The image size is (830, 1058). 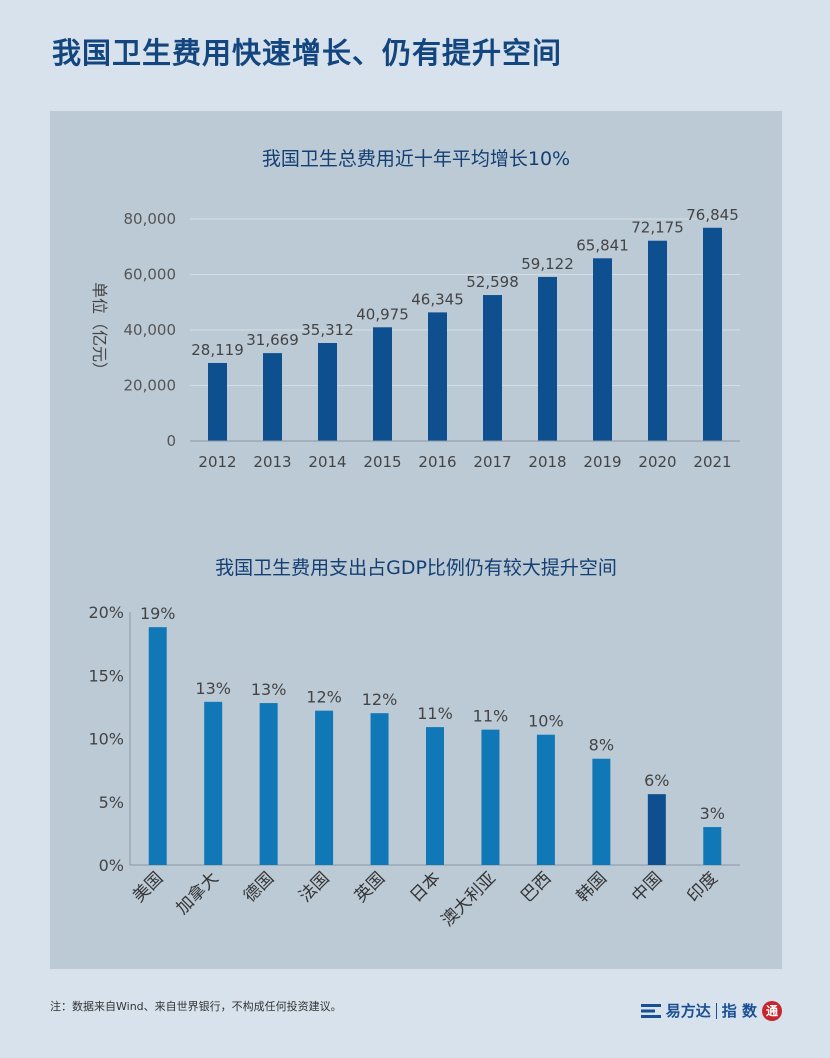 I want to click on x-tick-label: 英国, so click(x=370, y=887).